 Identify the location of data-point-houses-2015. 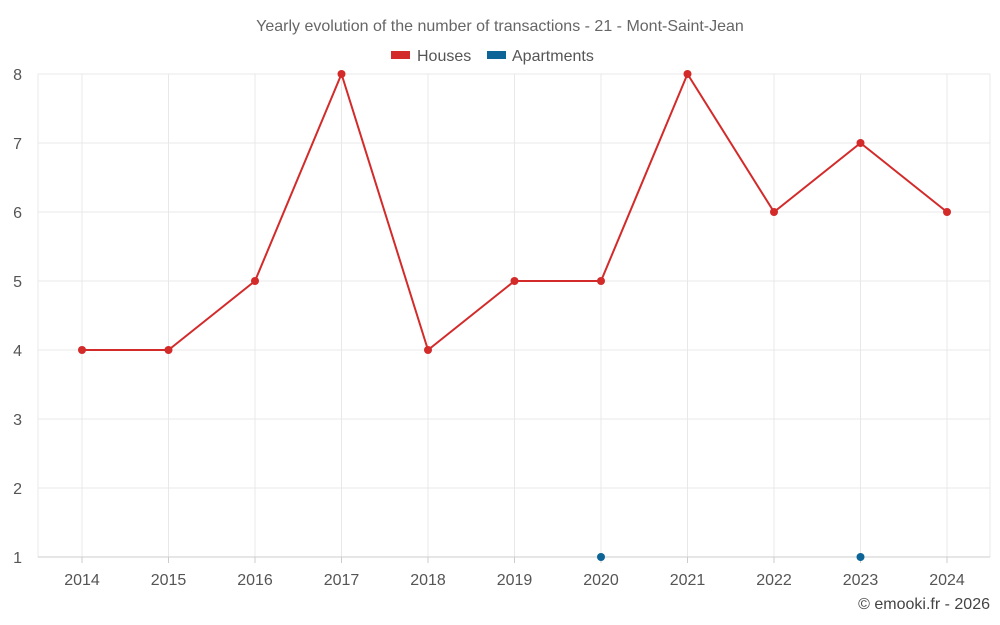
(168, 350).